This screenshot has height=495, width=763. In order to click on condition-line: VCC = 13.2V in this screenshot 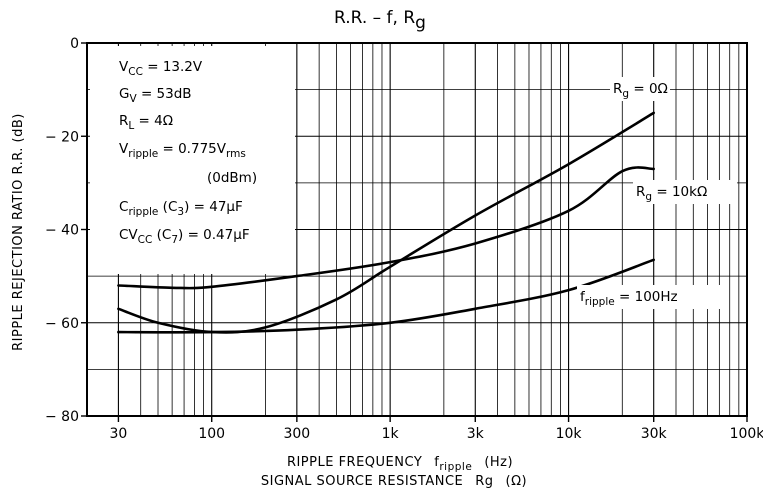, I will do `click(161, 68)`.